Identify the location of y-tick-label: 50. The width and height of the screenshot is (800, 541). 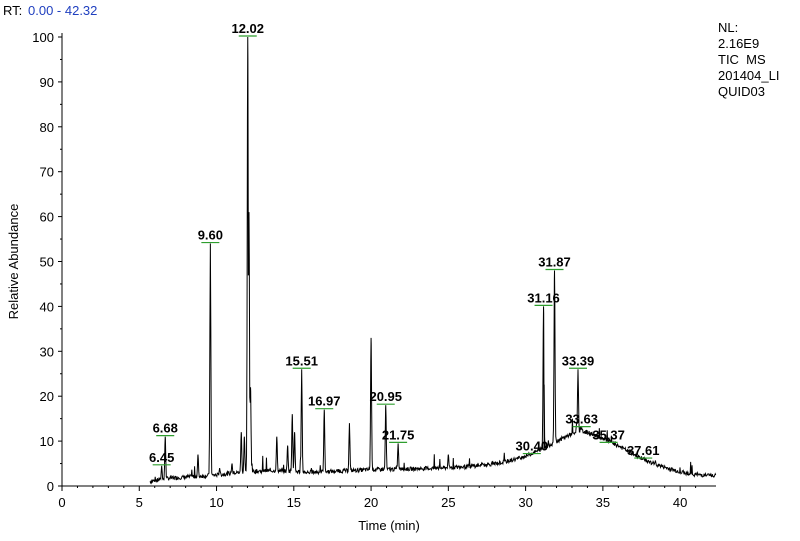
(47, 262).